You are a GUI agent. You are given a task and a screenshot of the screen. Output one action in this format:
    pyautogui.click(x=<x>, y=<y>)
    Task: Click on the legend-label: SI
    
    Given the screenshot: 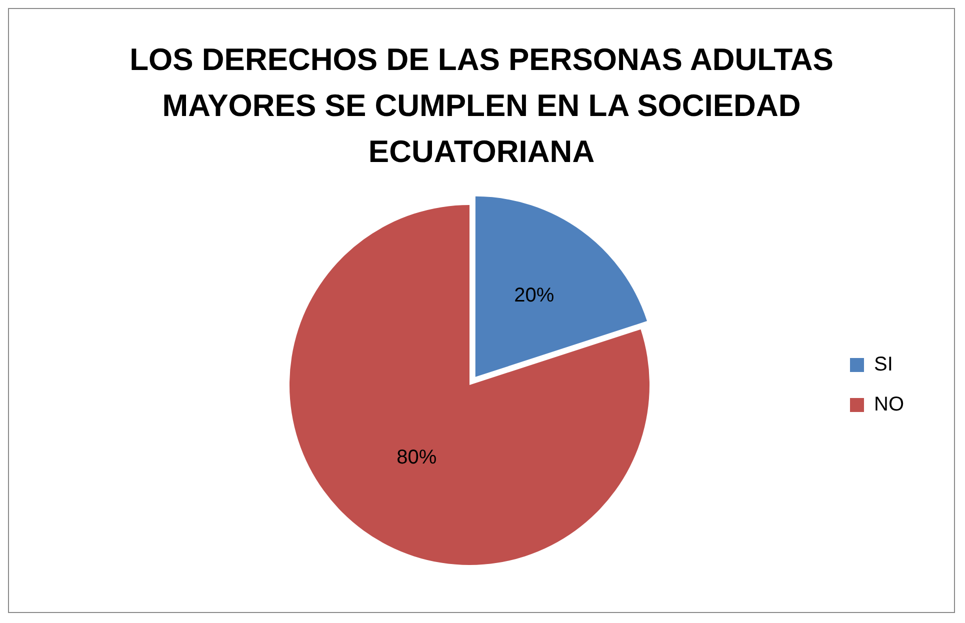 What is the action you would take?
    pyautogui.click(x=883, y=365)
    